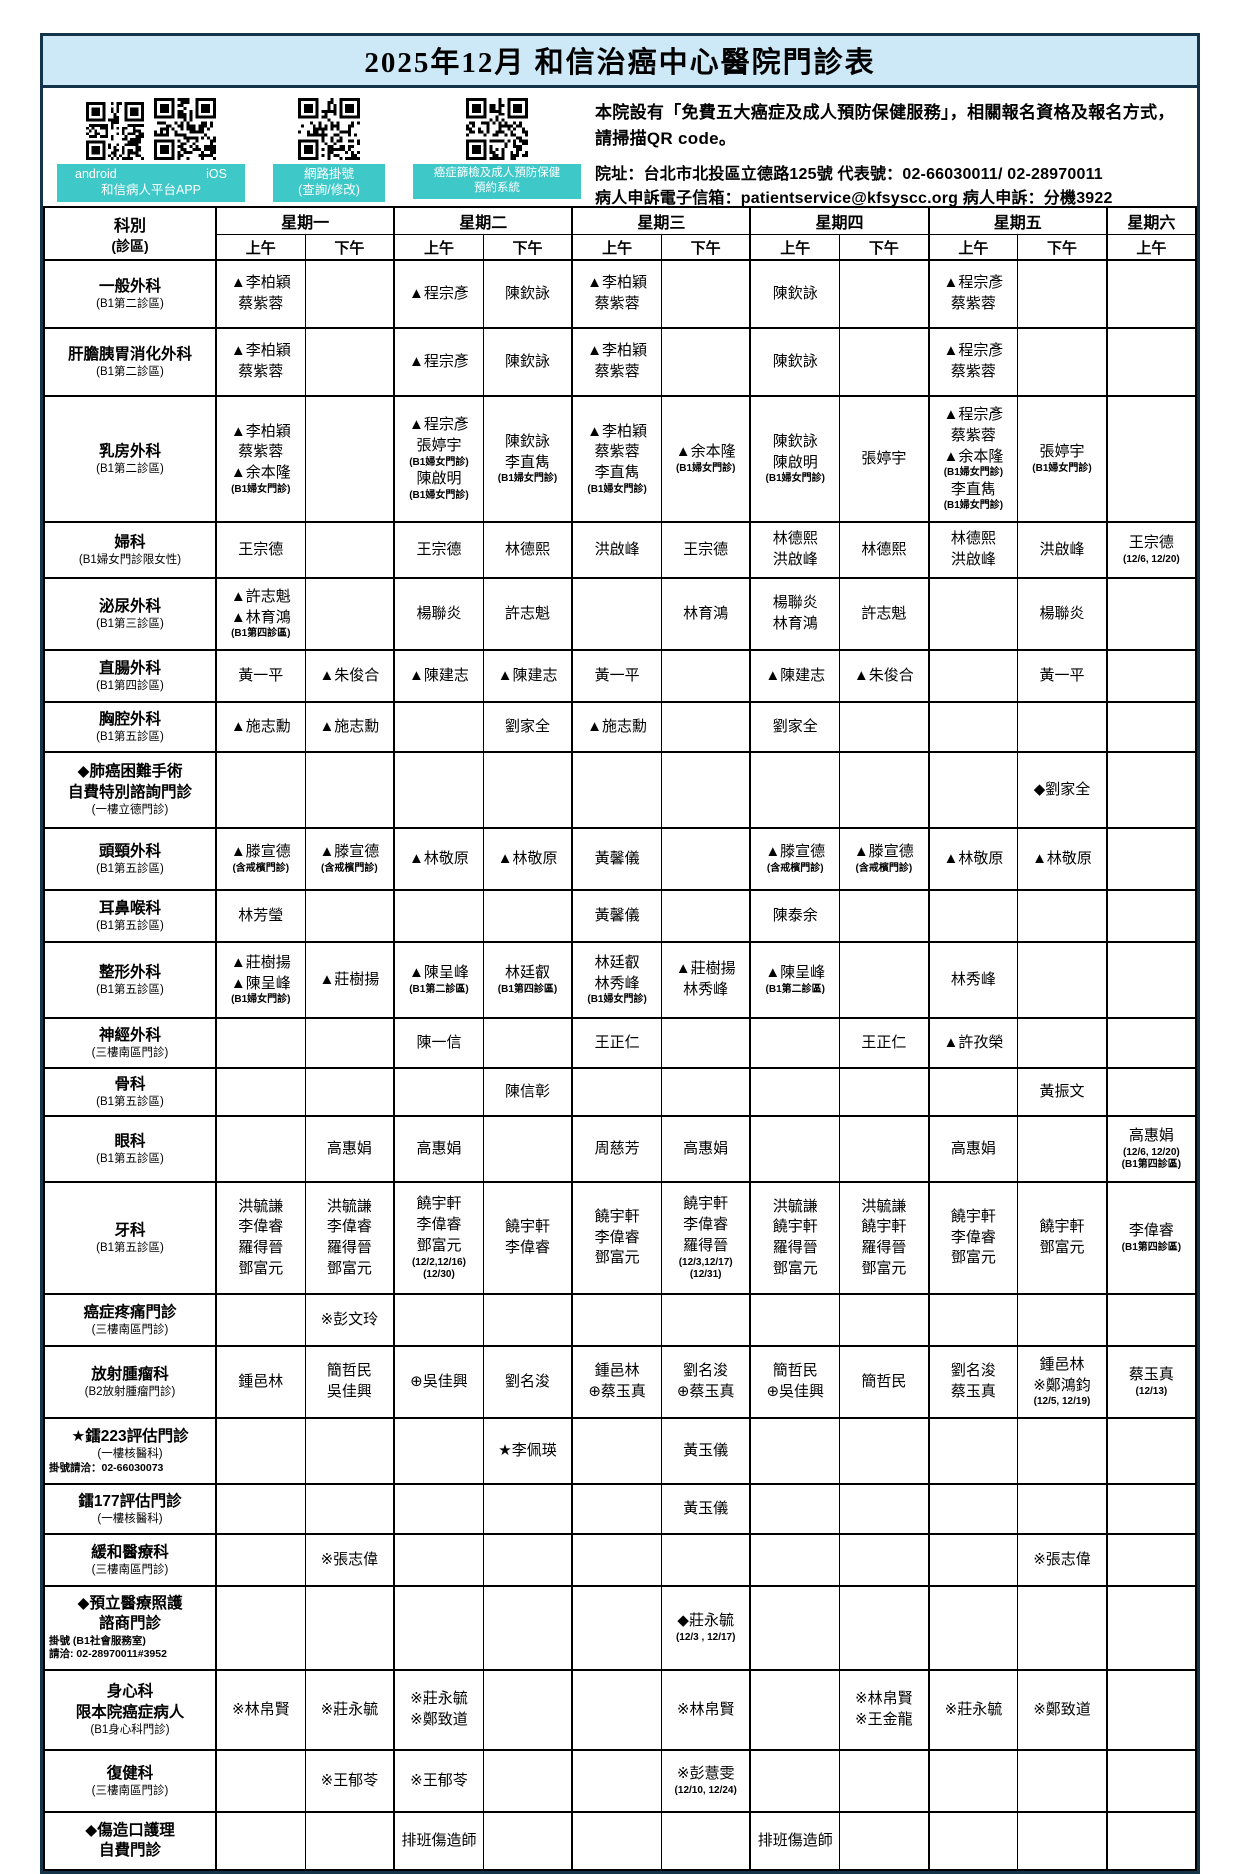 This screenshot has height=1874, width=1240. Describe the element at coordinates (439, 990) in the screenshot. I see `cell-annotation: (B1第二診區)` at that location.